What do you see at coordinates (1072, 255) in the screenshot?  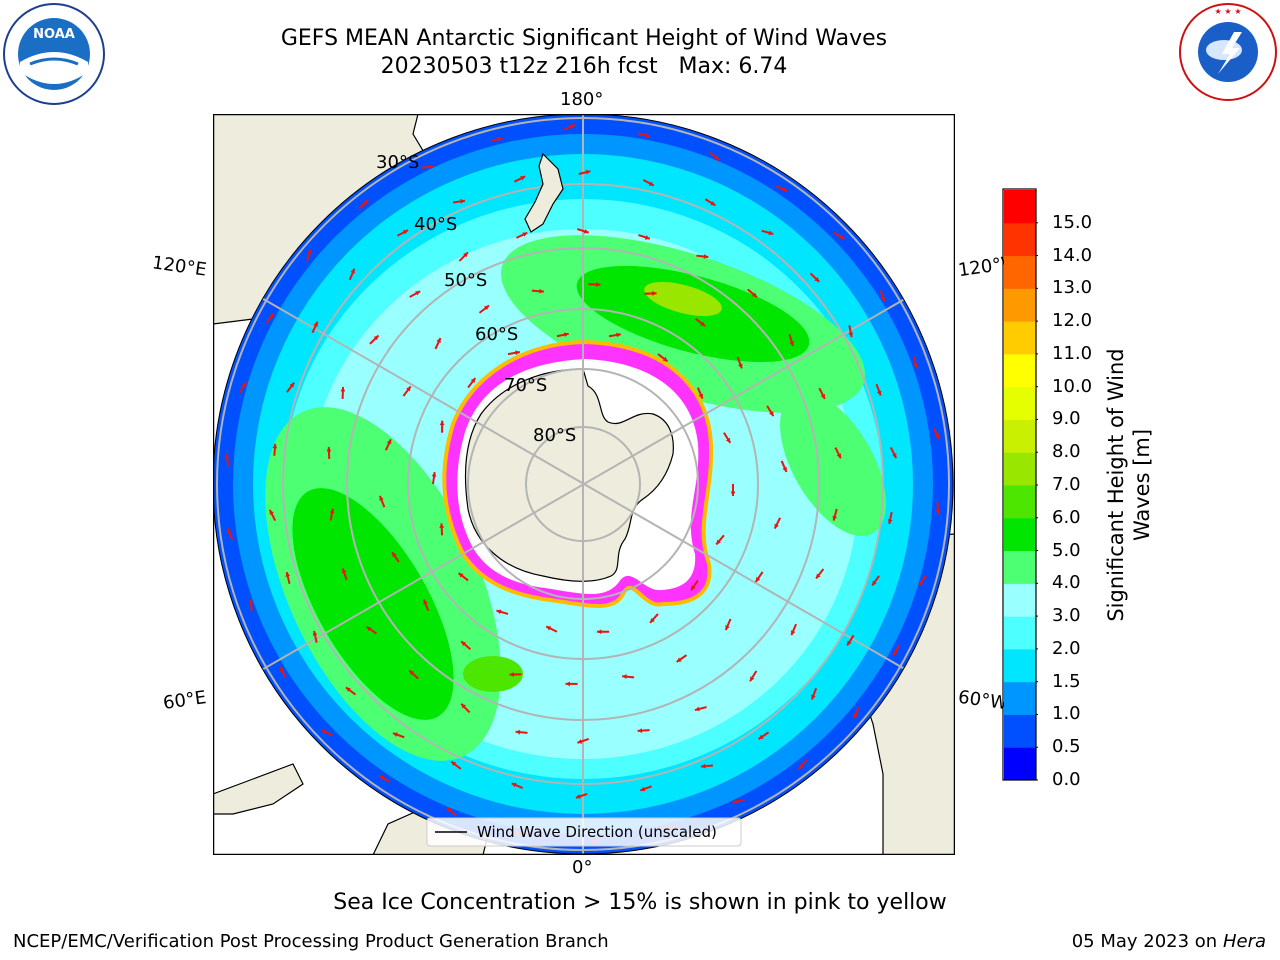 I see `colorbar-tick-label: 14.0` at bounding box center [1072, 255].